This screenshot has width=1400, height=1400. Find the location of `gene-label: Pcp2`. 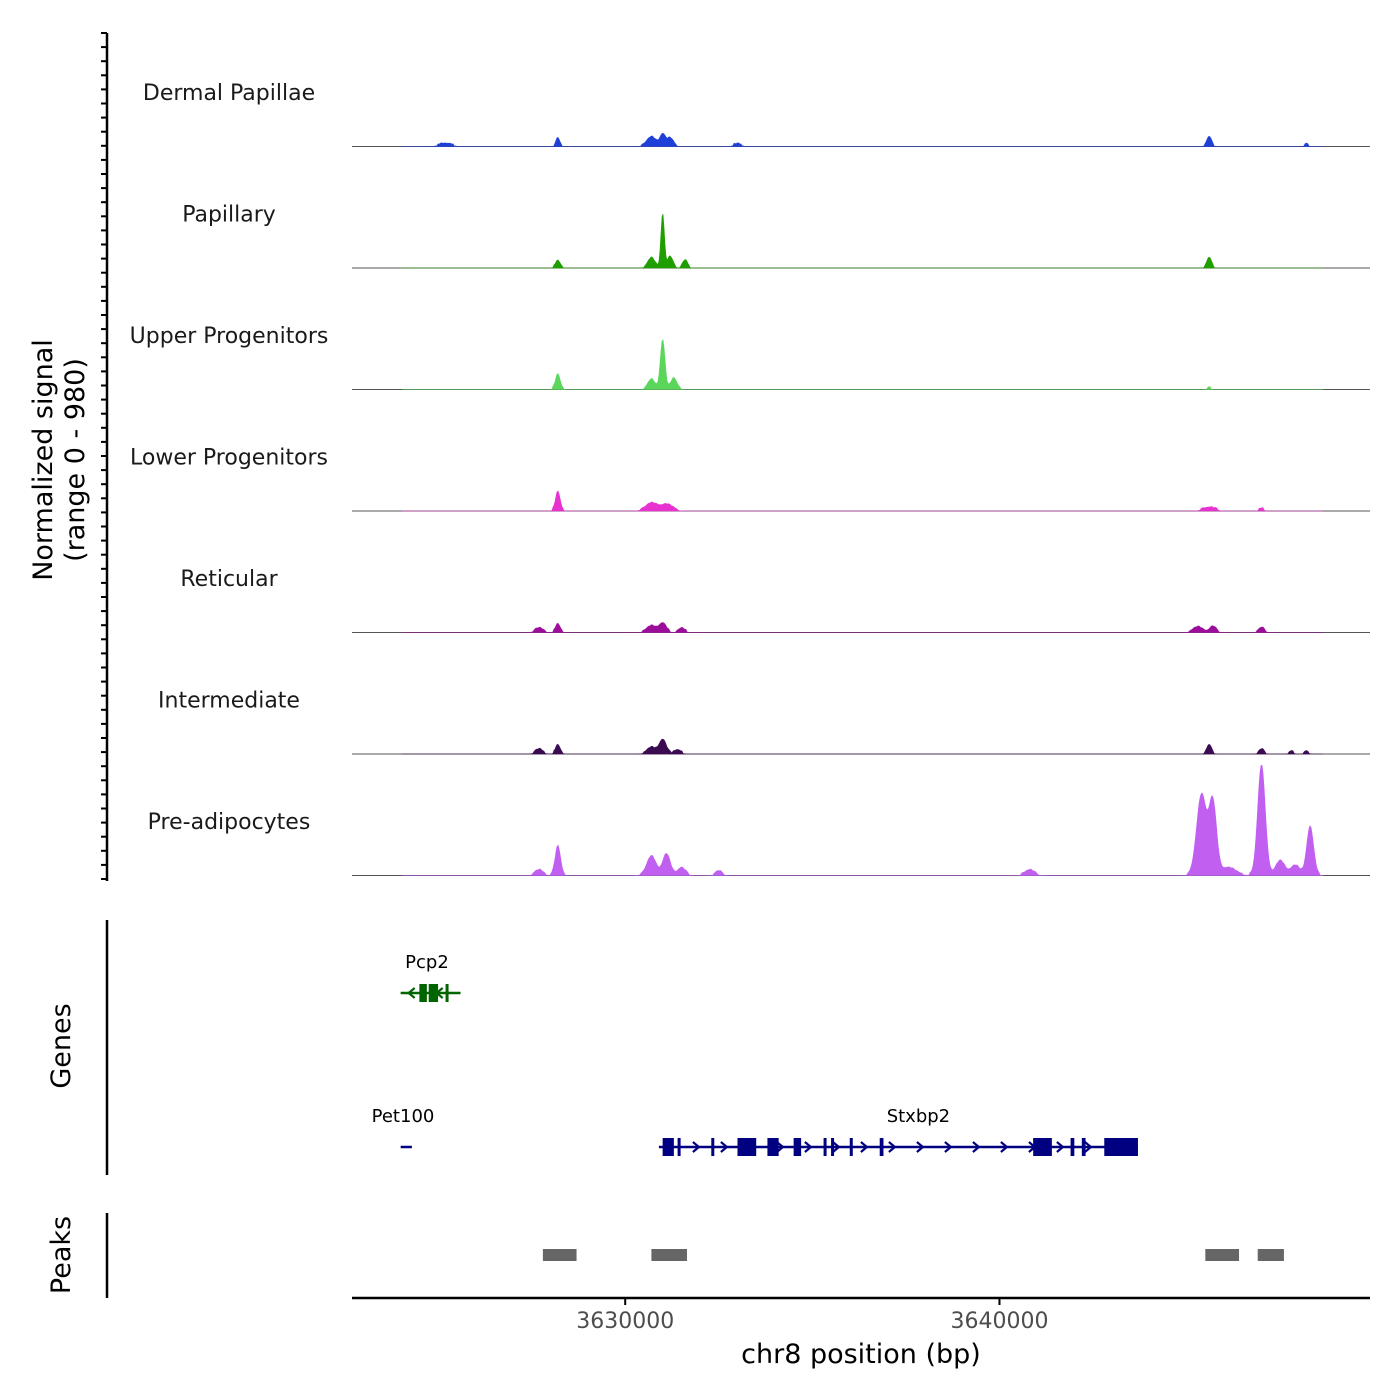

gene-label: Pcp2 is located at coordinates (427, 962).